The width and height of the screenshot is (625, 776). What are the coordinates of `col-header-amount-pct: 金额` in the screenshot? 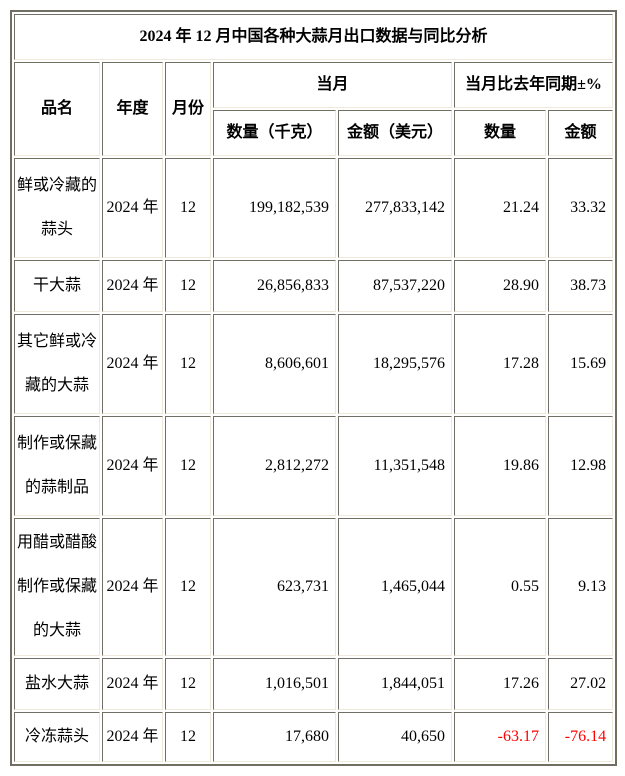 It's located at (581, 133).